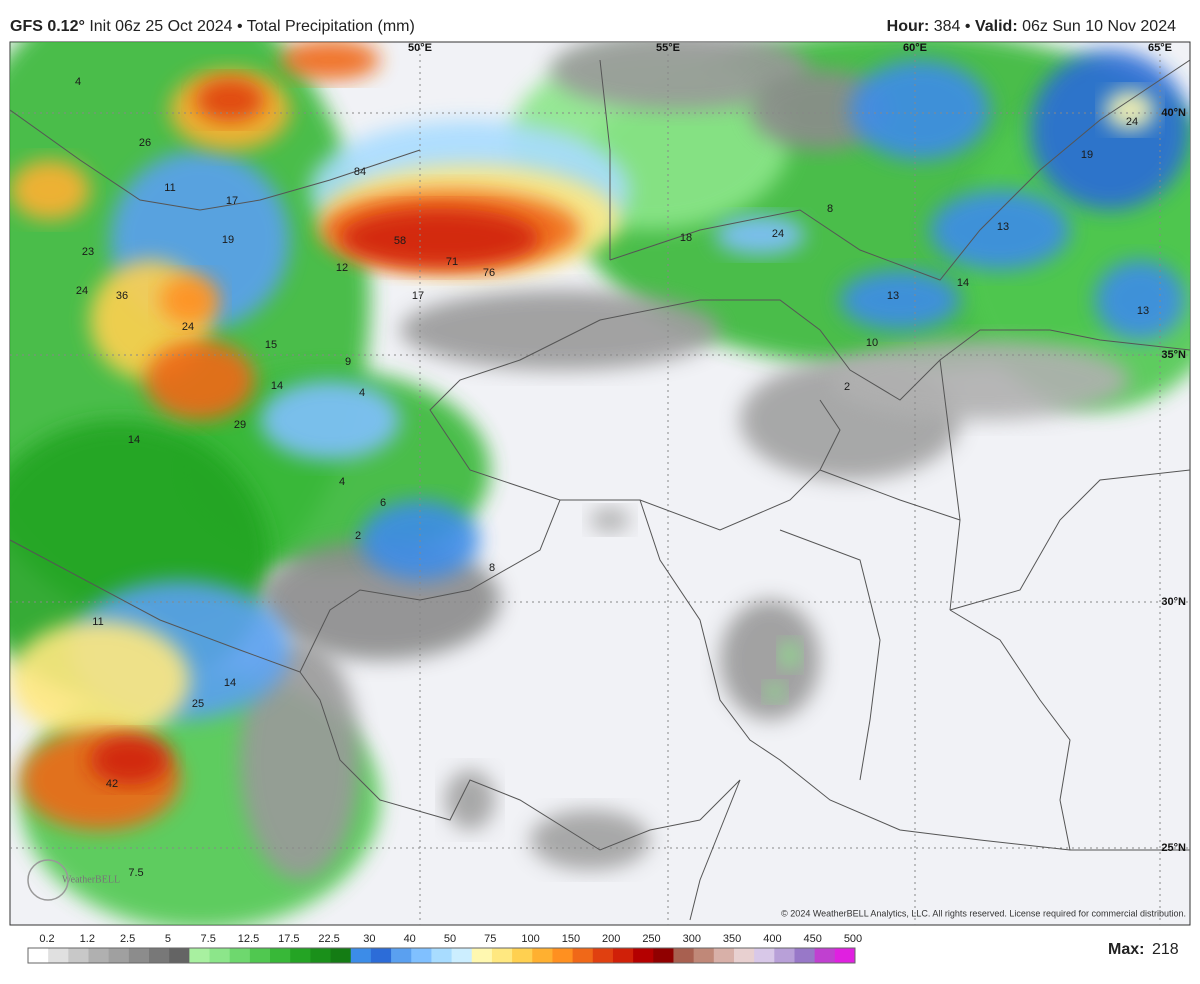  Describe the element at coordinates (78, 82) in the screenshot. I see `precip-value: 4` at that location.